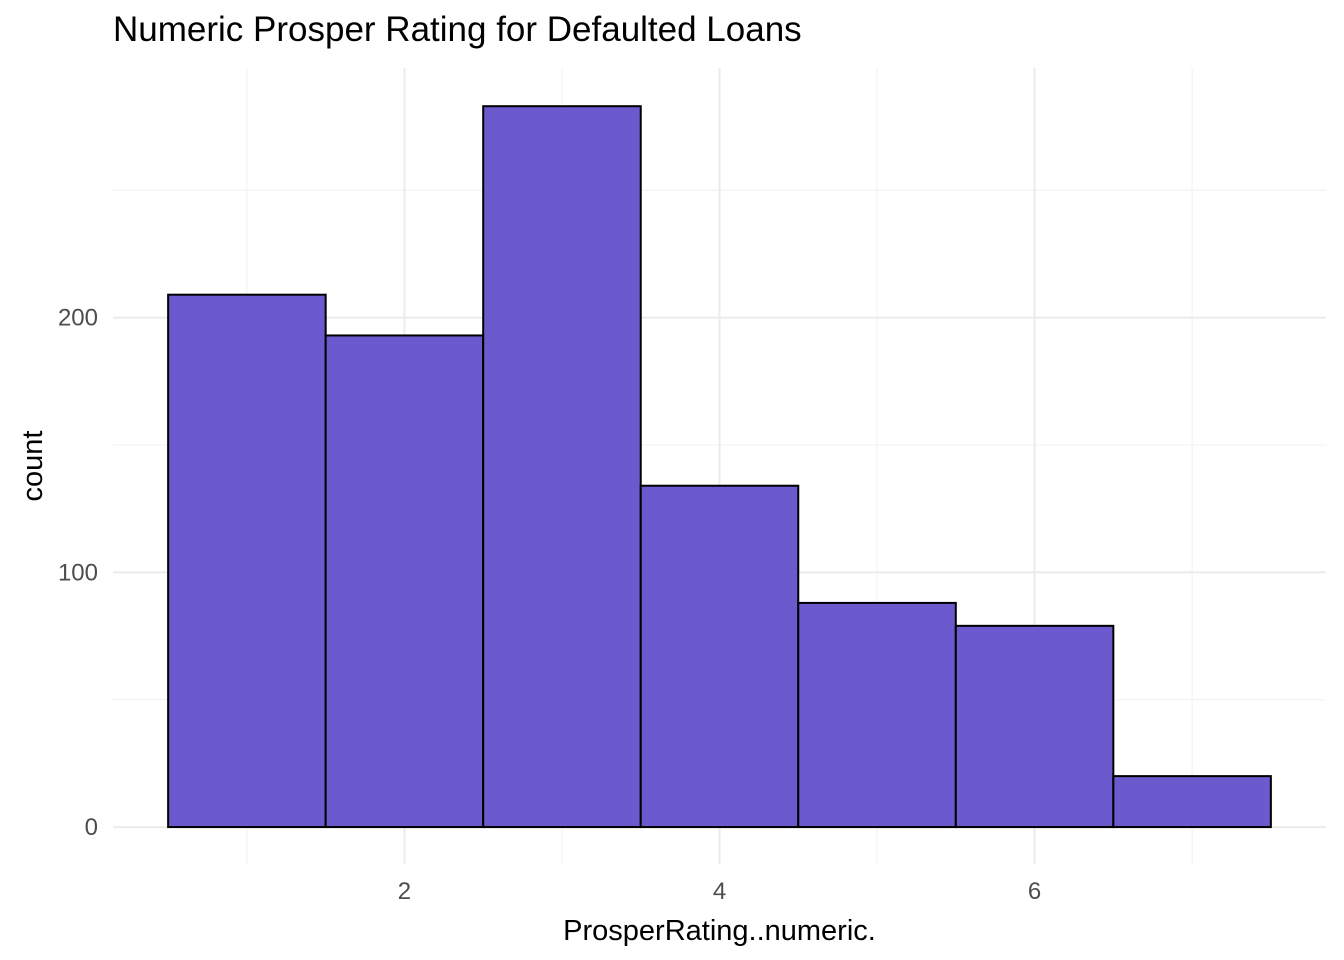  Describe the element at coordinates (78, 572) in the screenshot. I see `y-tick-label: 100` at that location.